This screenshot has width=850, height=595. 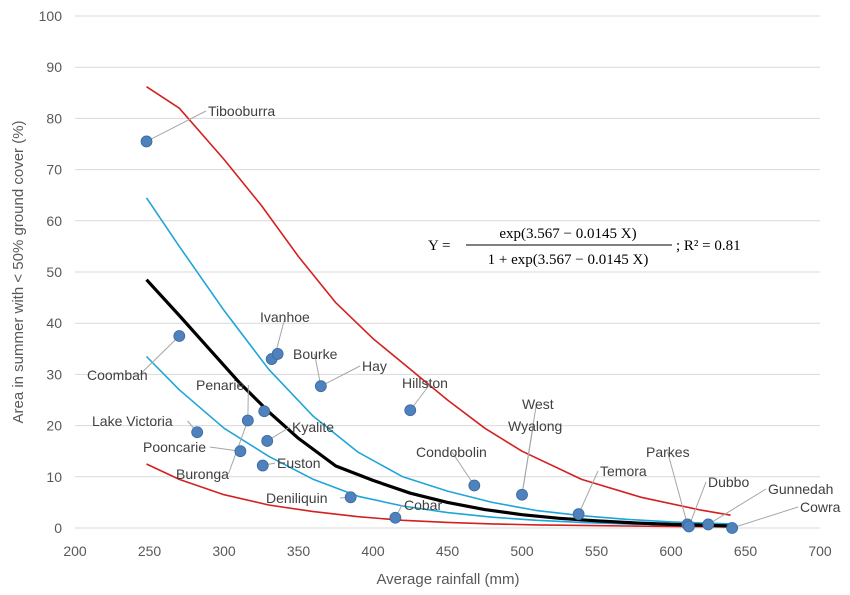 What do you see at coordinates (58, 528) in the screenshot?
I see `y-tick-label: 0` at bounding box center [58, 528].